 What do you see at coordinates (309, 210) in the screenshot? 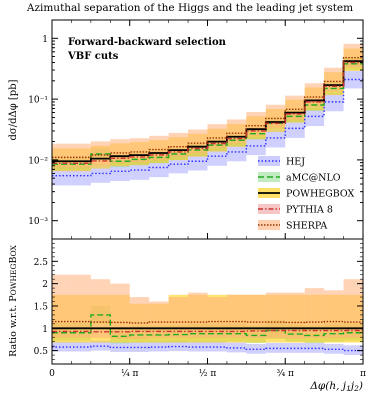
I see `legend-label-3: PYTHIA 8` at bounding box center [309, 210].